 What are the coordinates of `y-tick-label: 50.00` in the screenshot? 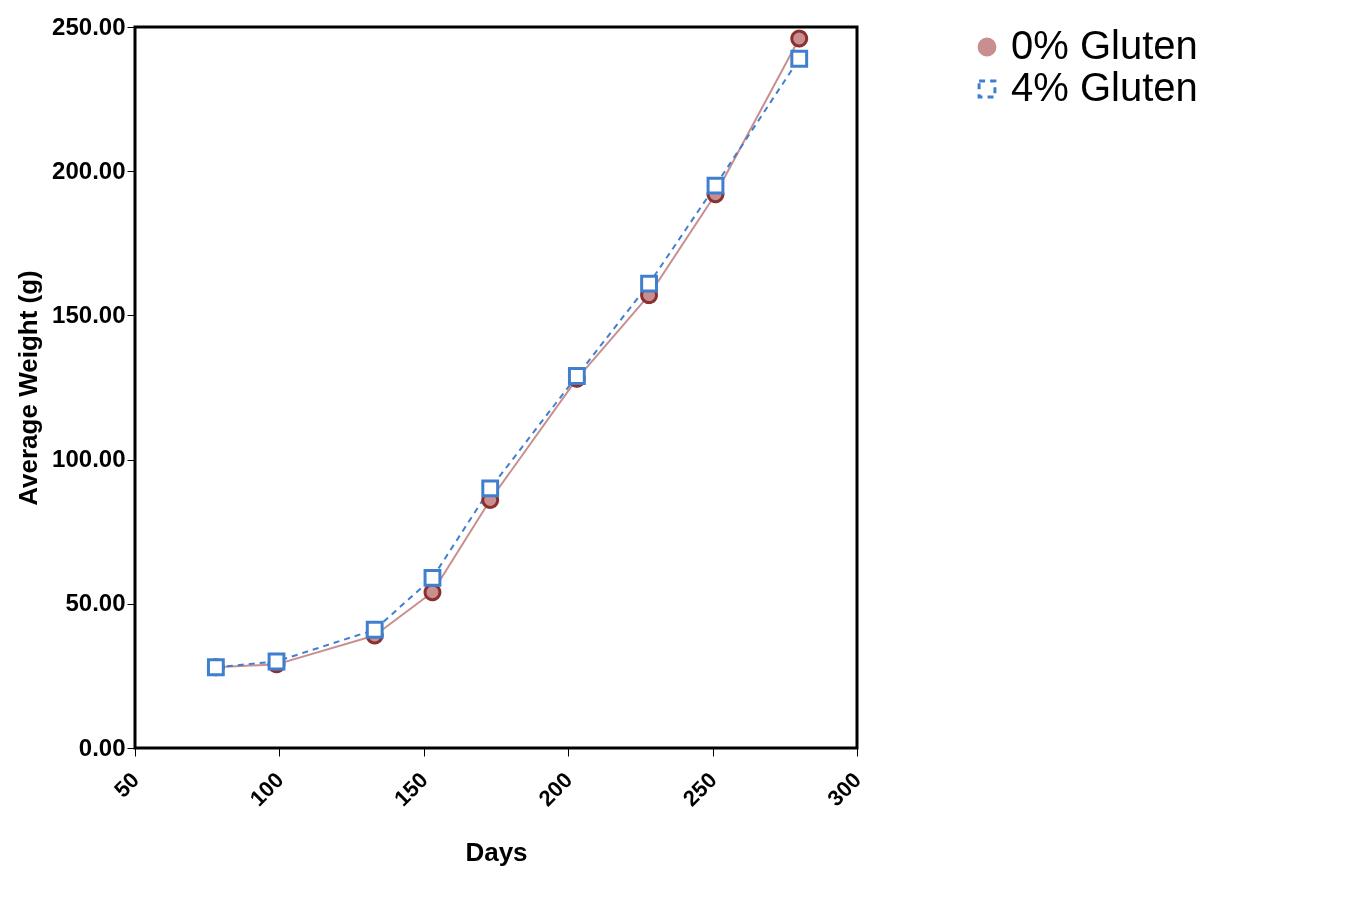 It's located at (95, 603).